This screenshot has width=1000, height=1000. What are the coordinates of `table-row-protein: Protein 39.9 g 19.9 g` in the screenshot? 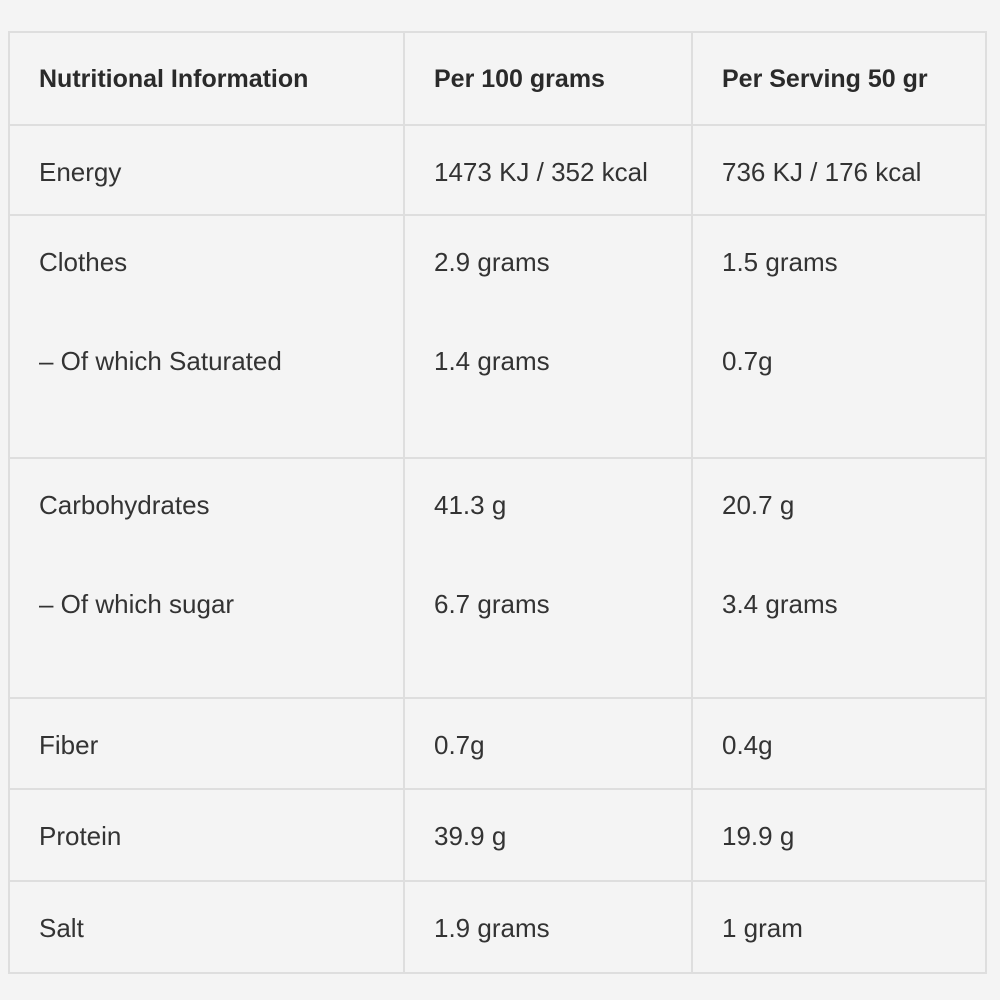 It's located at (497, 835).